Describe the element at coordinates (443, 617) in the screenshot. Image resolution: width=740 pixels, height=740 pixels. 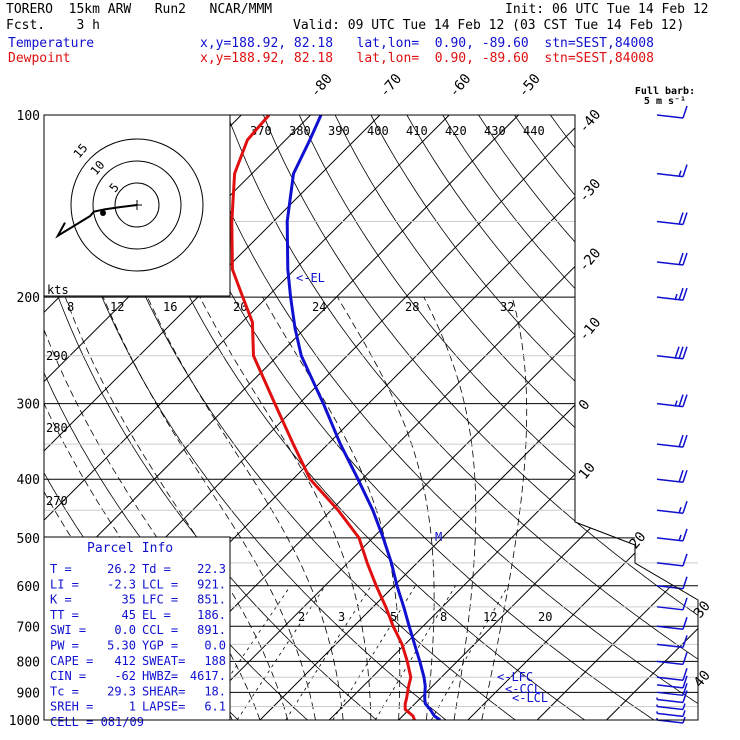
I see `mixing-bottom-label: 8` at that location.